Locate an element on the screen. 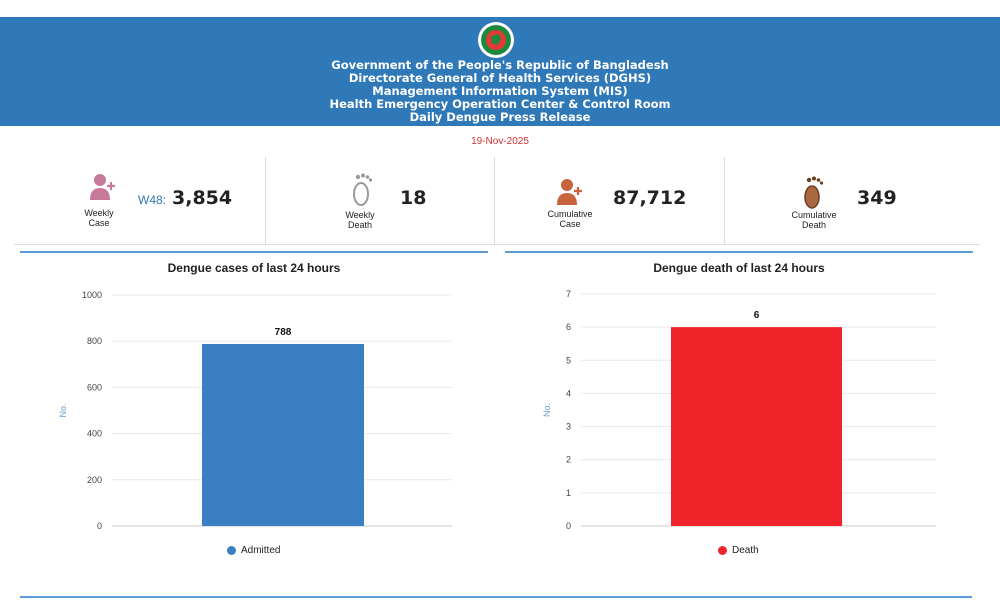 This screenshot has width=1000, height=600. stats-bottom-border is located at coordinates (497, 244).